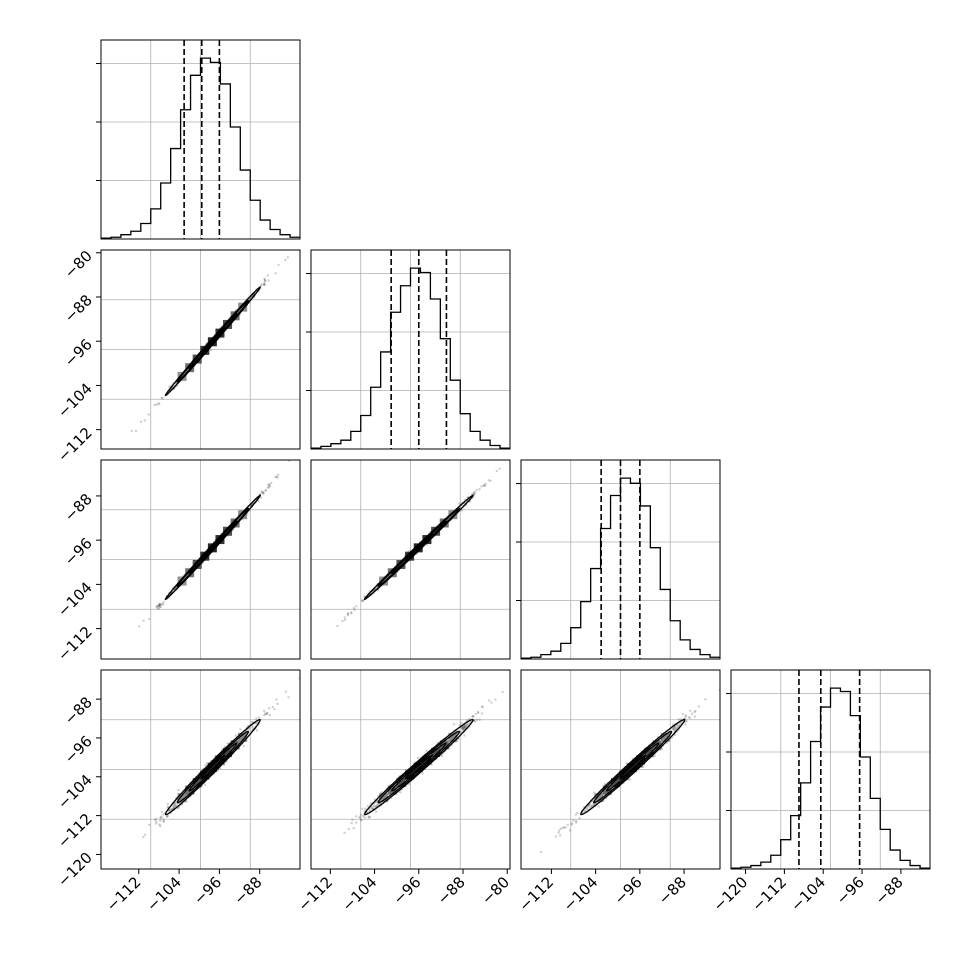  Describe the element at coordinates (808, 894) in the screenshot. I see `x-tick-label: −104` at that location.